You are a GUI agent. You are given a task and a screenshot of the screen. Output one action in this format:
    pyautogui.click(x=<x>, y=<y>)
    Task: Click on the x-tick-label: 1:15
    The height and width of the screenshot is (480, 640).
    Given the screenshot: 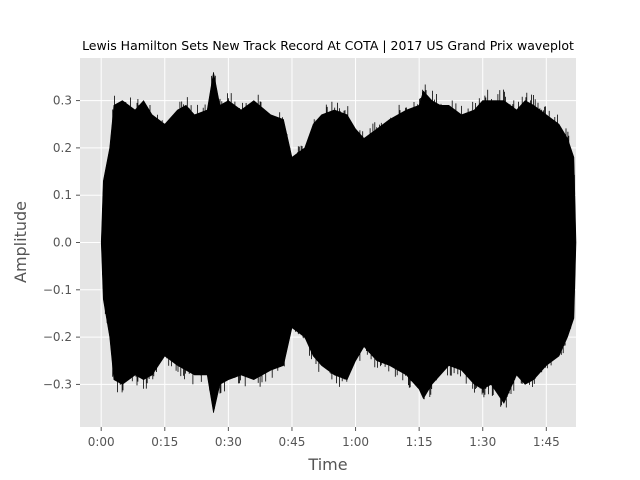 What is the action you would take?
    pyautogui.click(x=419, y=442)
    